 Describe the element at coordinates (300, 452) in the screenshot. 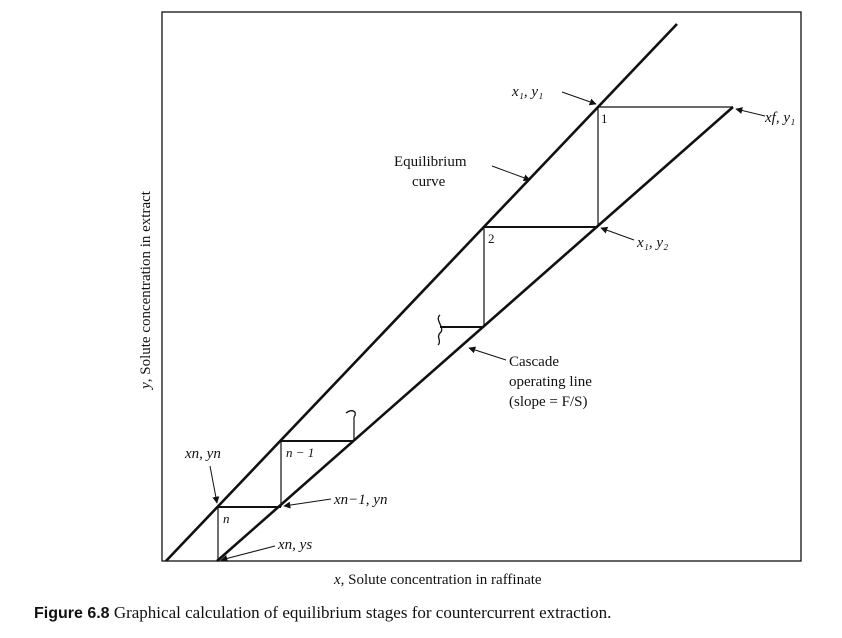

I see `stage-label-n-1: n − 1` at that location.